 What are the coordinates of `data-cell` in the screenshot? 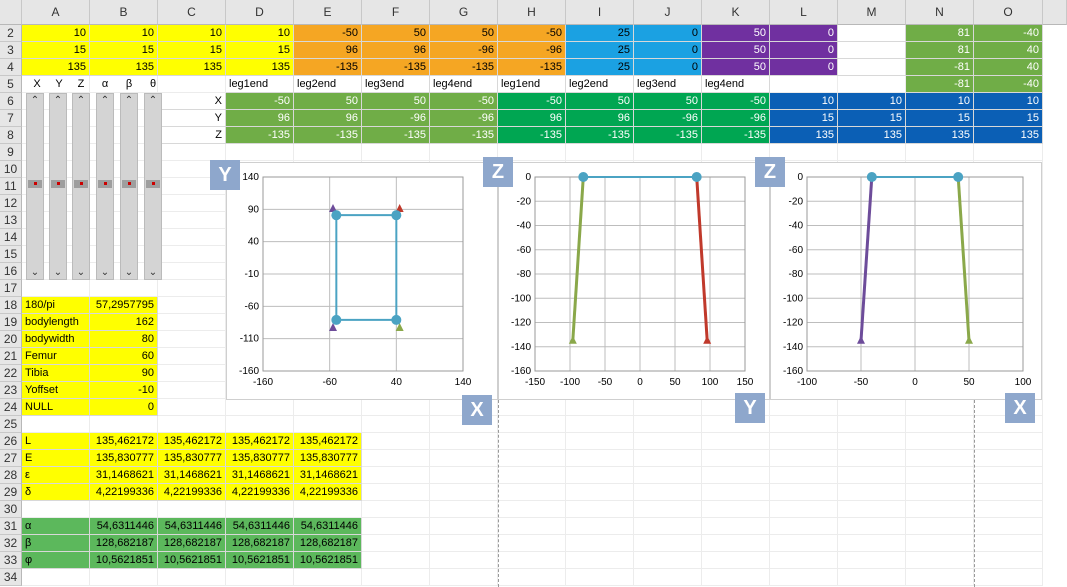 It's located at (872, 50).